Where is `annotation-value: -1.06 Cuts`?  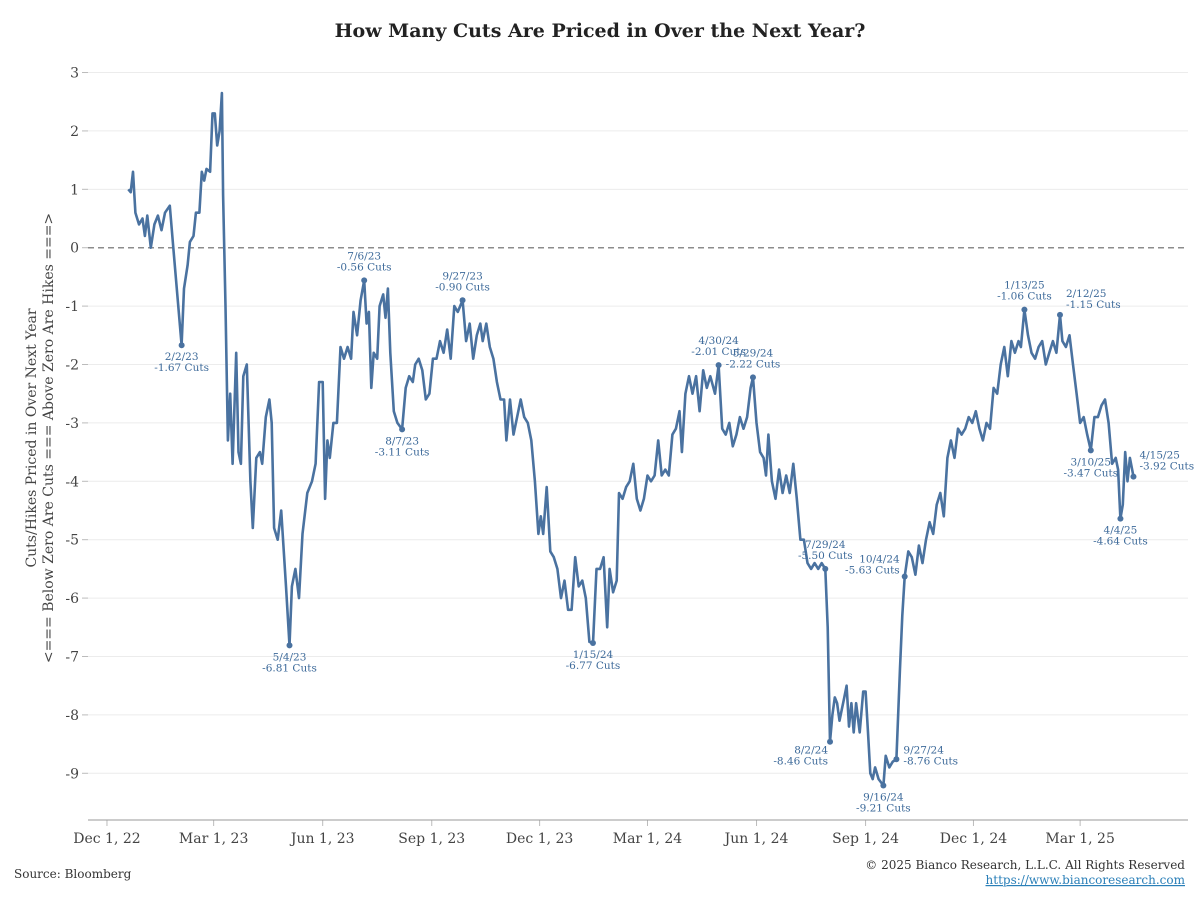
annotation-value: -1.06 Cuts is located at coordinates (1024, 297).